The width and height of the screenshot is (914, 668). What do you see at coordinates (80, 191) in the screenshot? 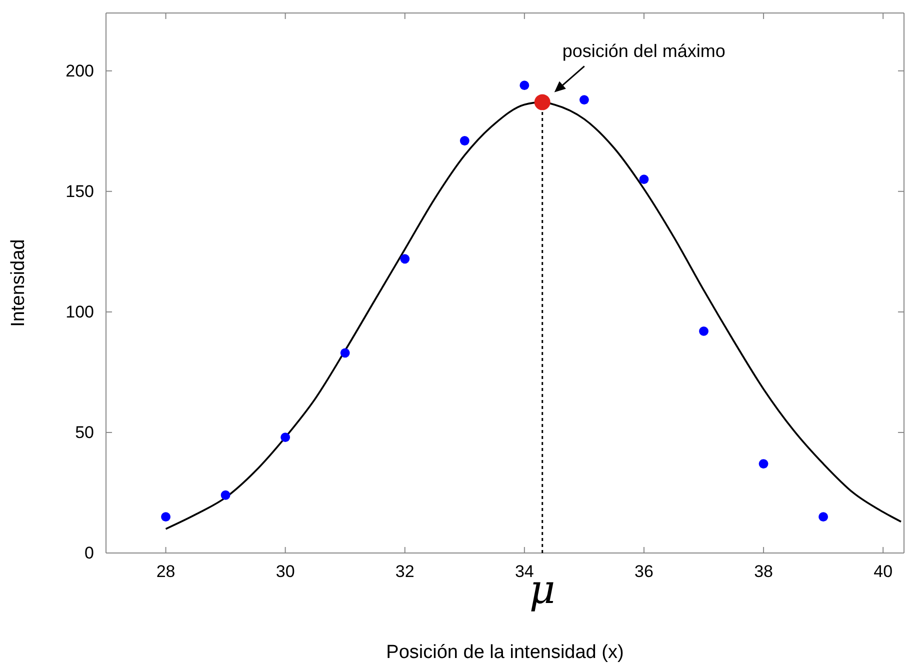
I see `y-tick-label: 150` at bounding box center [80, 191].